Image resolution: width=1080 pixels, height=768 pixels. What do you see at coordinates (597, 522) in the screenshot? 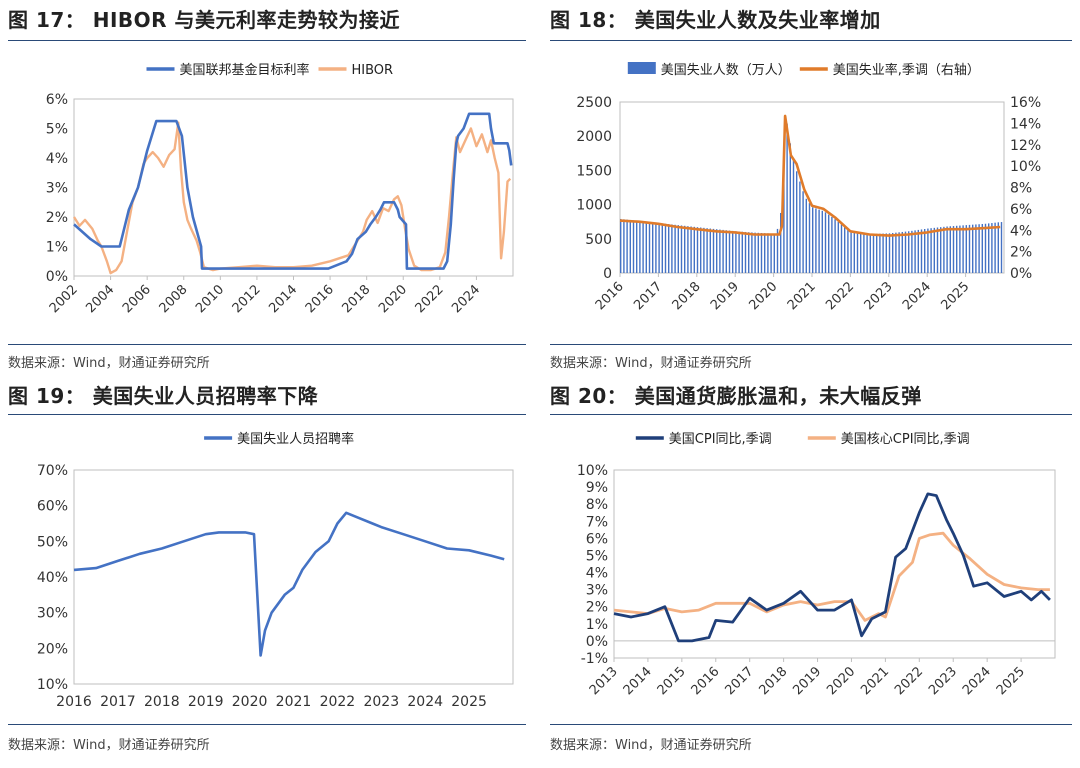
I see `y-tick-label: 7%` at bounding box center [597, 522].